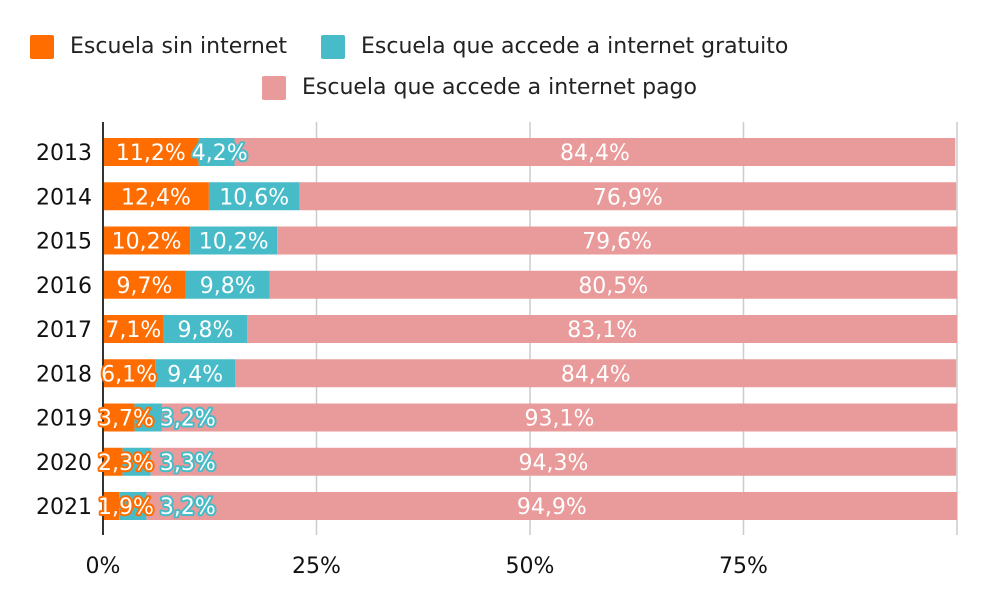  I want to click on data-label: 3,3%, so click(188, 463).